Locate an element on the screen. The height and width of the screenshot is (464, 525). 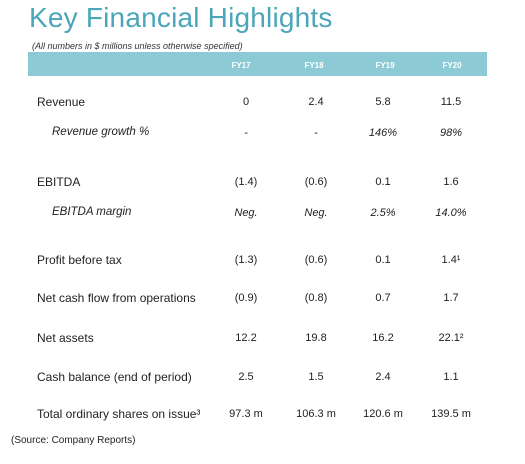
table-cell: (1.4) is located at coordinates (246, 182).